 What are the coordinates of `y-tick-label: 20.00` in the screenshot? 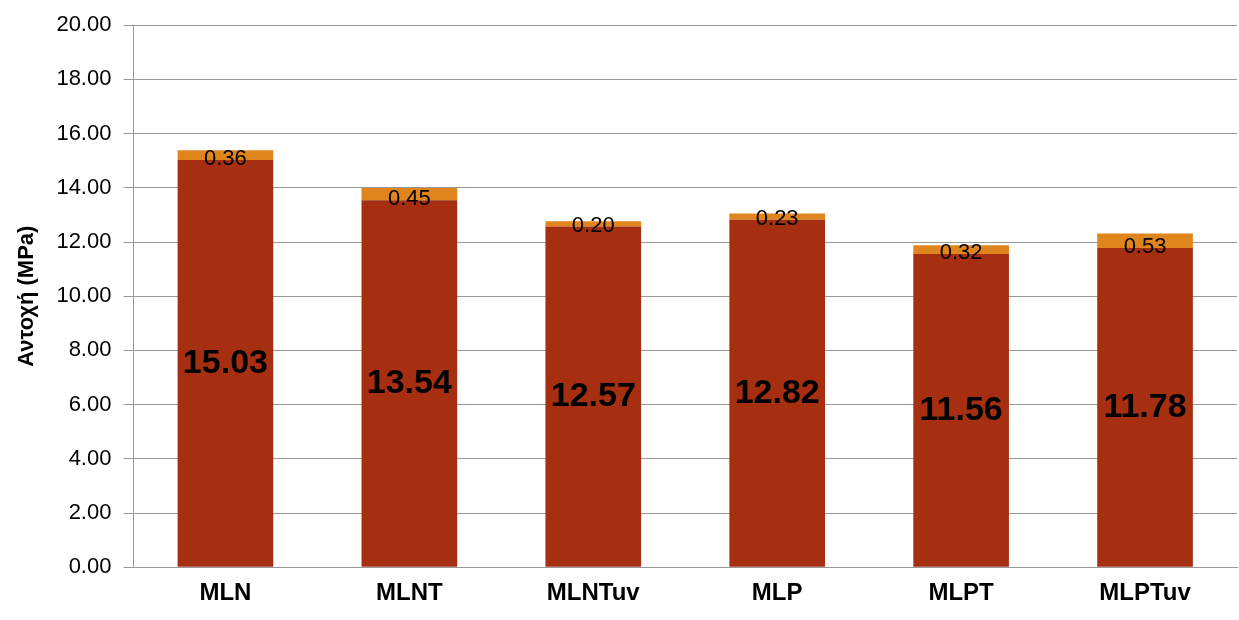 It's located at (84, 24).